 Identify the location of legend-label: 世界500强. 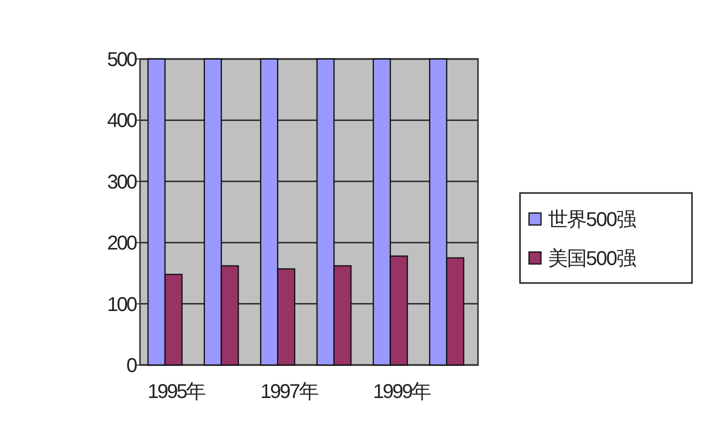
(592, 220).